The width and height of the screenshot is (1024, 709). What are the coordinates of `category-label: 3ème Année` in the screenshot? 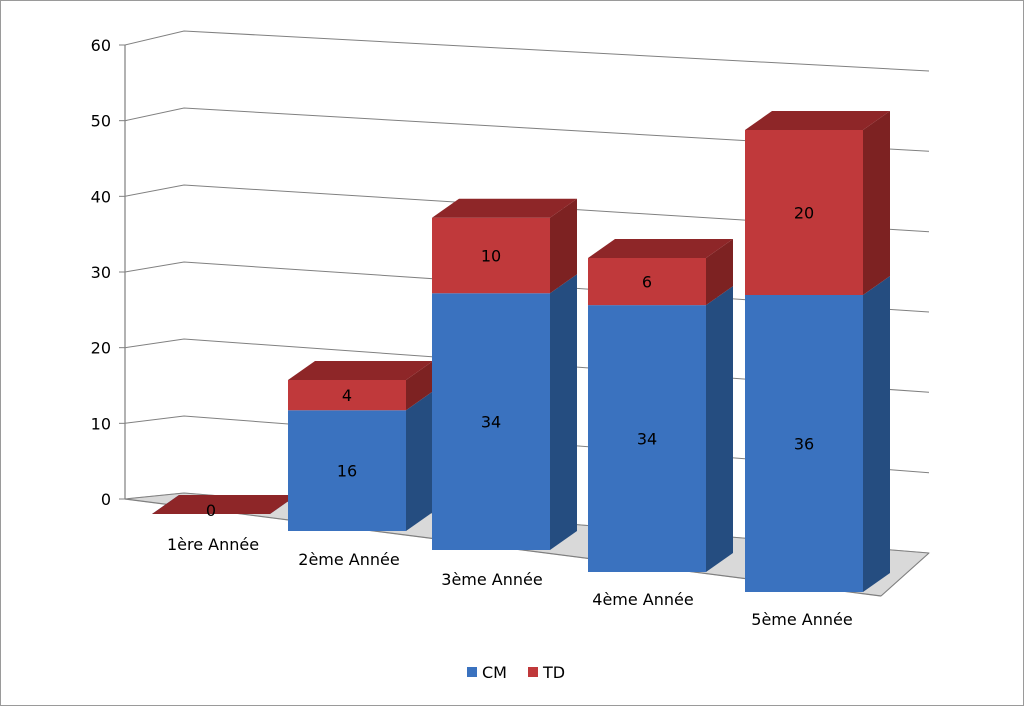 It's located at (491, 579).